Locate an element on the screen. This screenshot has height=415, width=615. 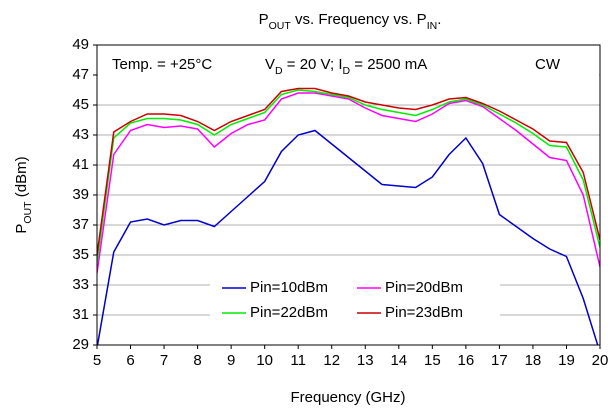
chart-title: POUT vs. Frequency vs. PIN. is located at coordinates (350, 21).